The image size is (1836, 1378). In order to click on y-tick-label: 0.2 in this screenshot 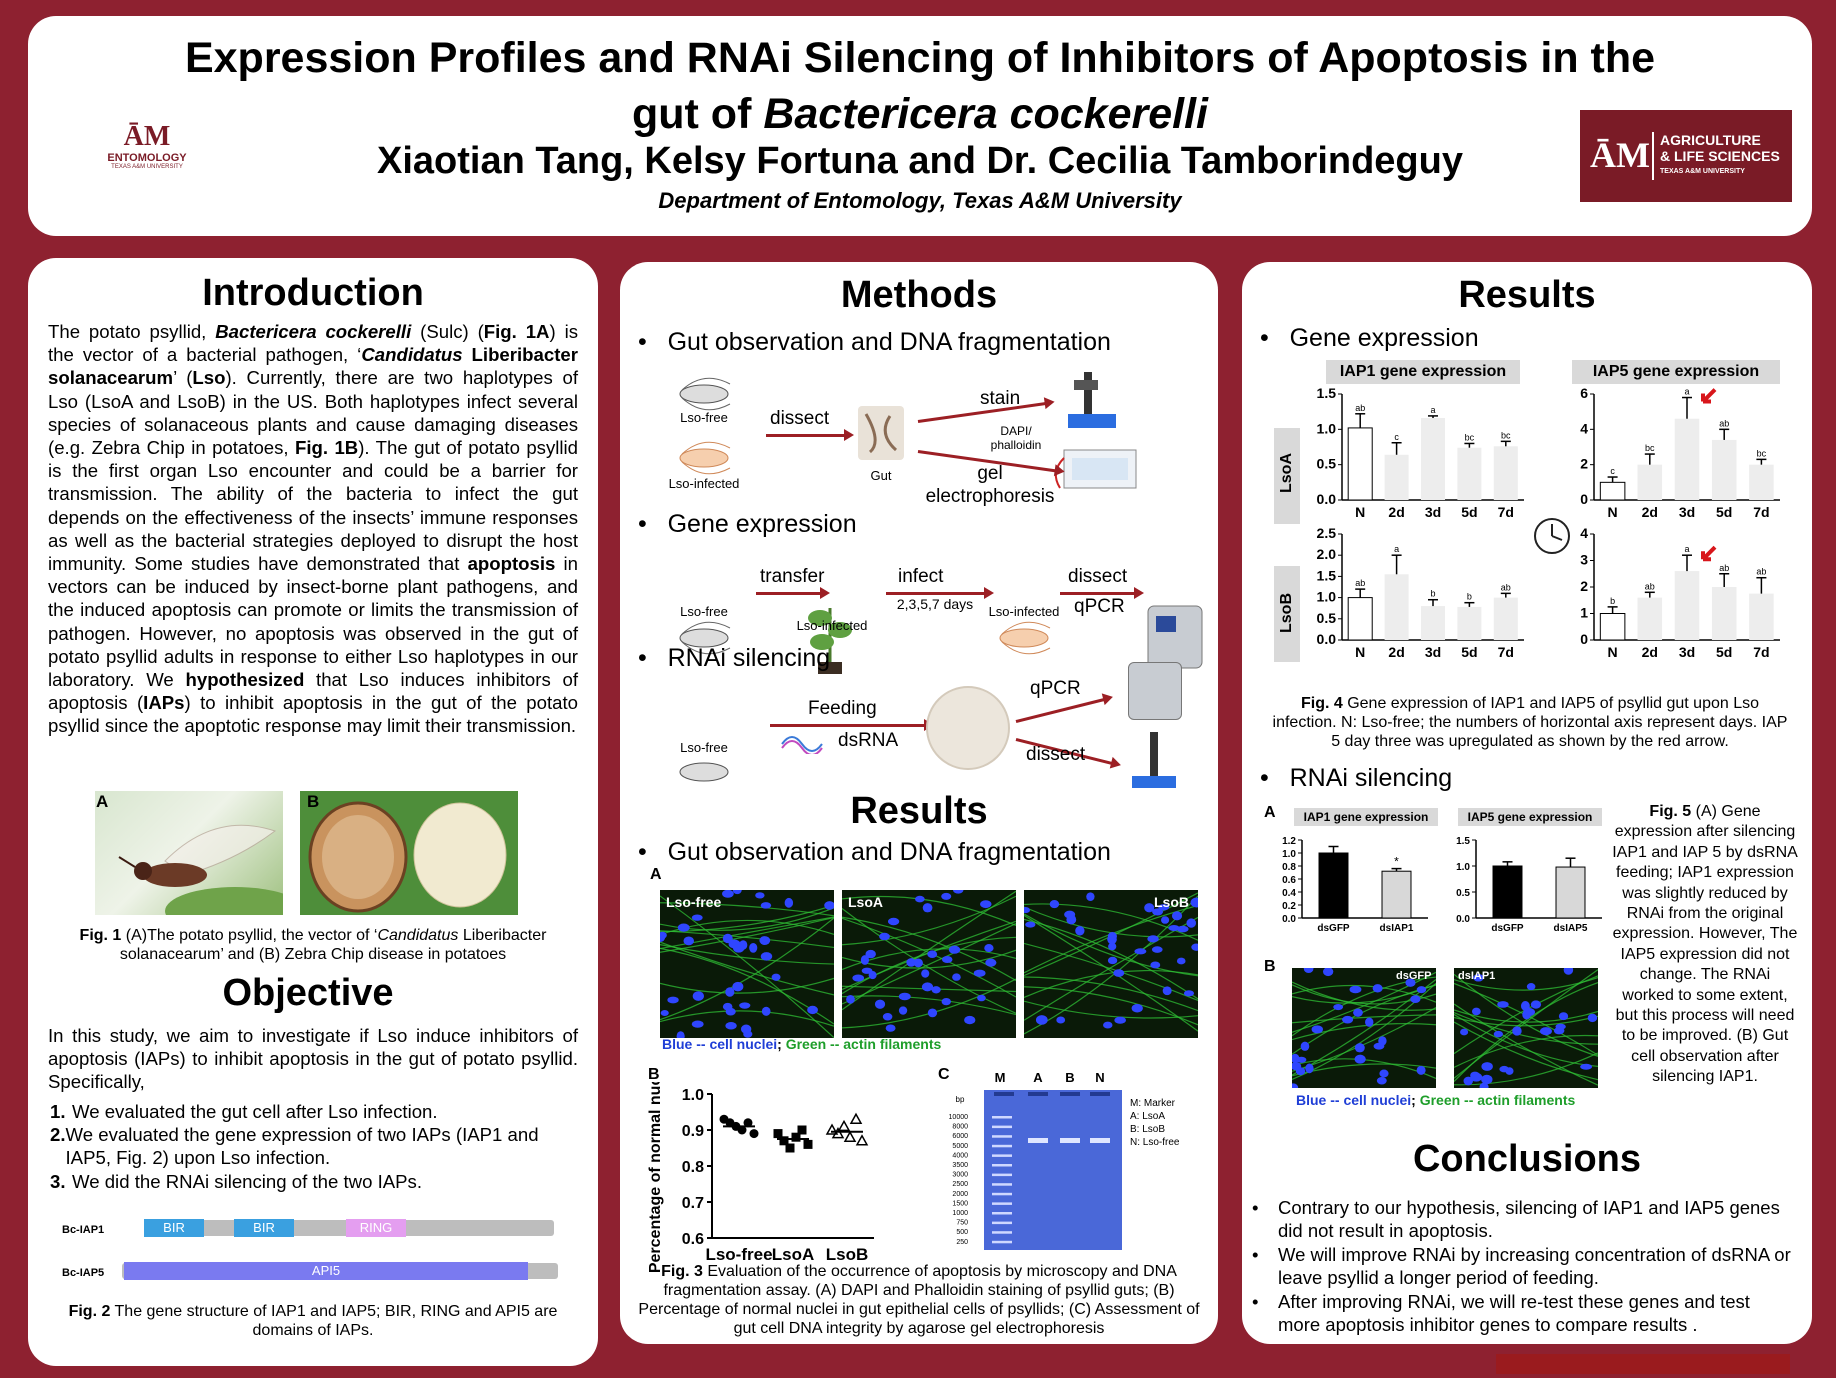, I will do `click(1289, 906)`.